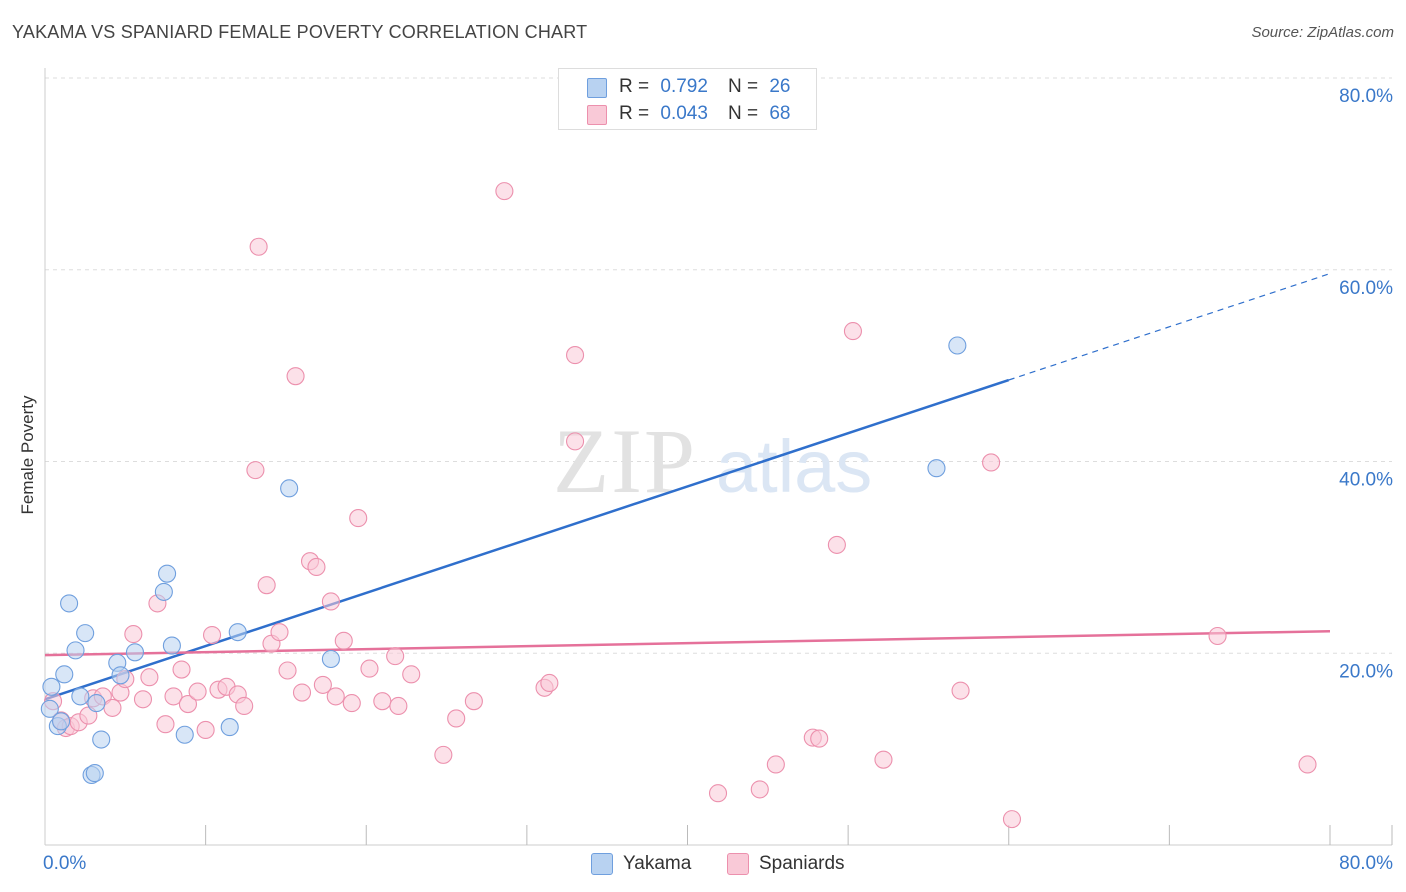  Describe the element at coordinates (657, 863) in the screenshot. I see `legend-label-yakama: Yakama` at that location.